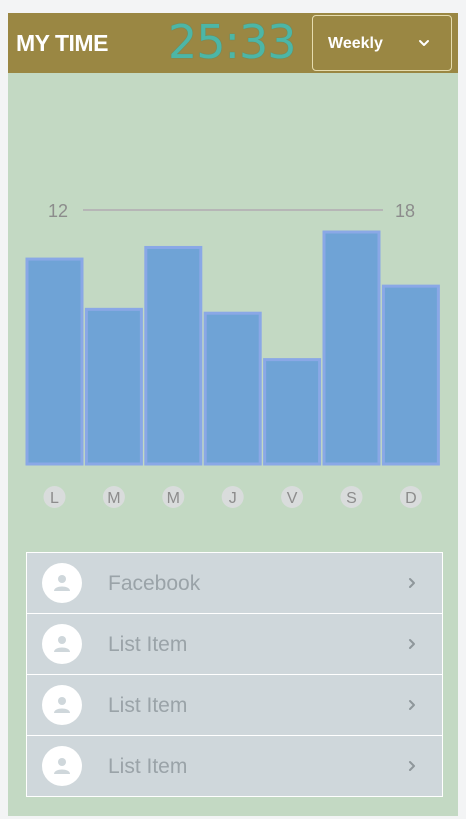  What do you see at coordinates (424, 43) in the screenshot?
I see `chevron-down-icon` at bounding box center [424, 43].